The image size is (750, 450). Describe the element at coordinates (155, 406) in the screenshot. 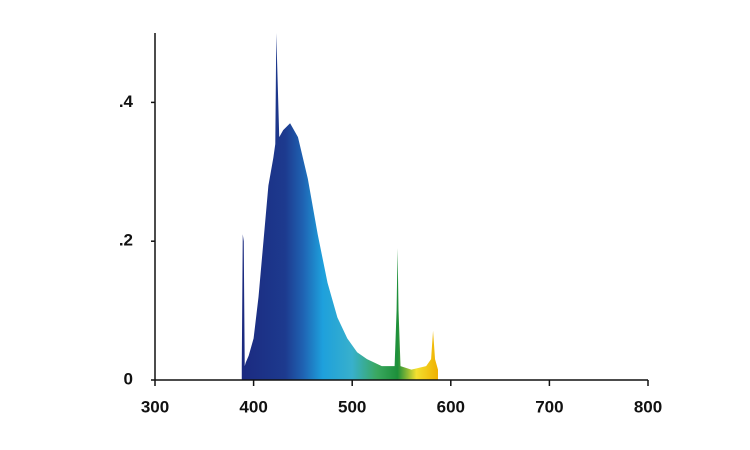

I see `x-tick-label: 300` at that location.